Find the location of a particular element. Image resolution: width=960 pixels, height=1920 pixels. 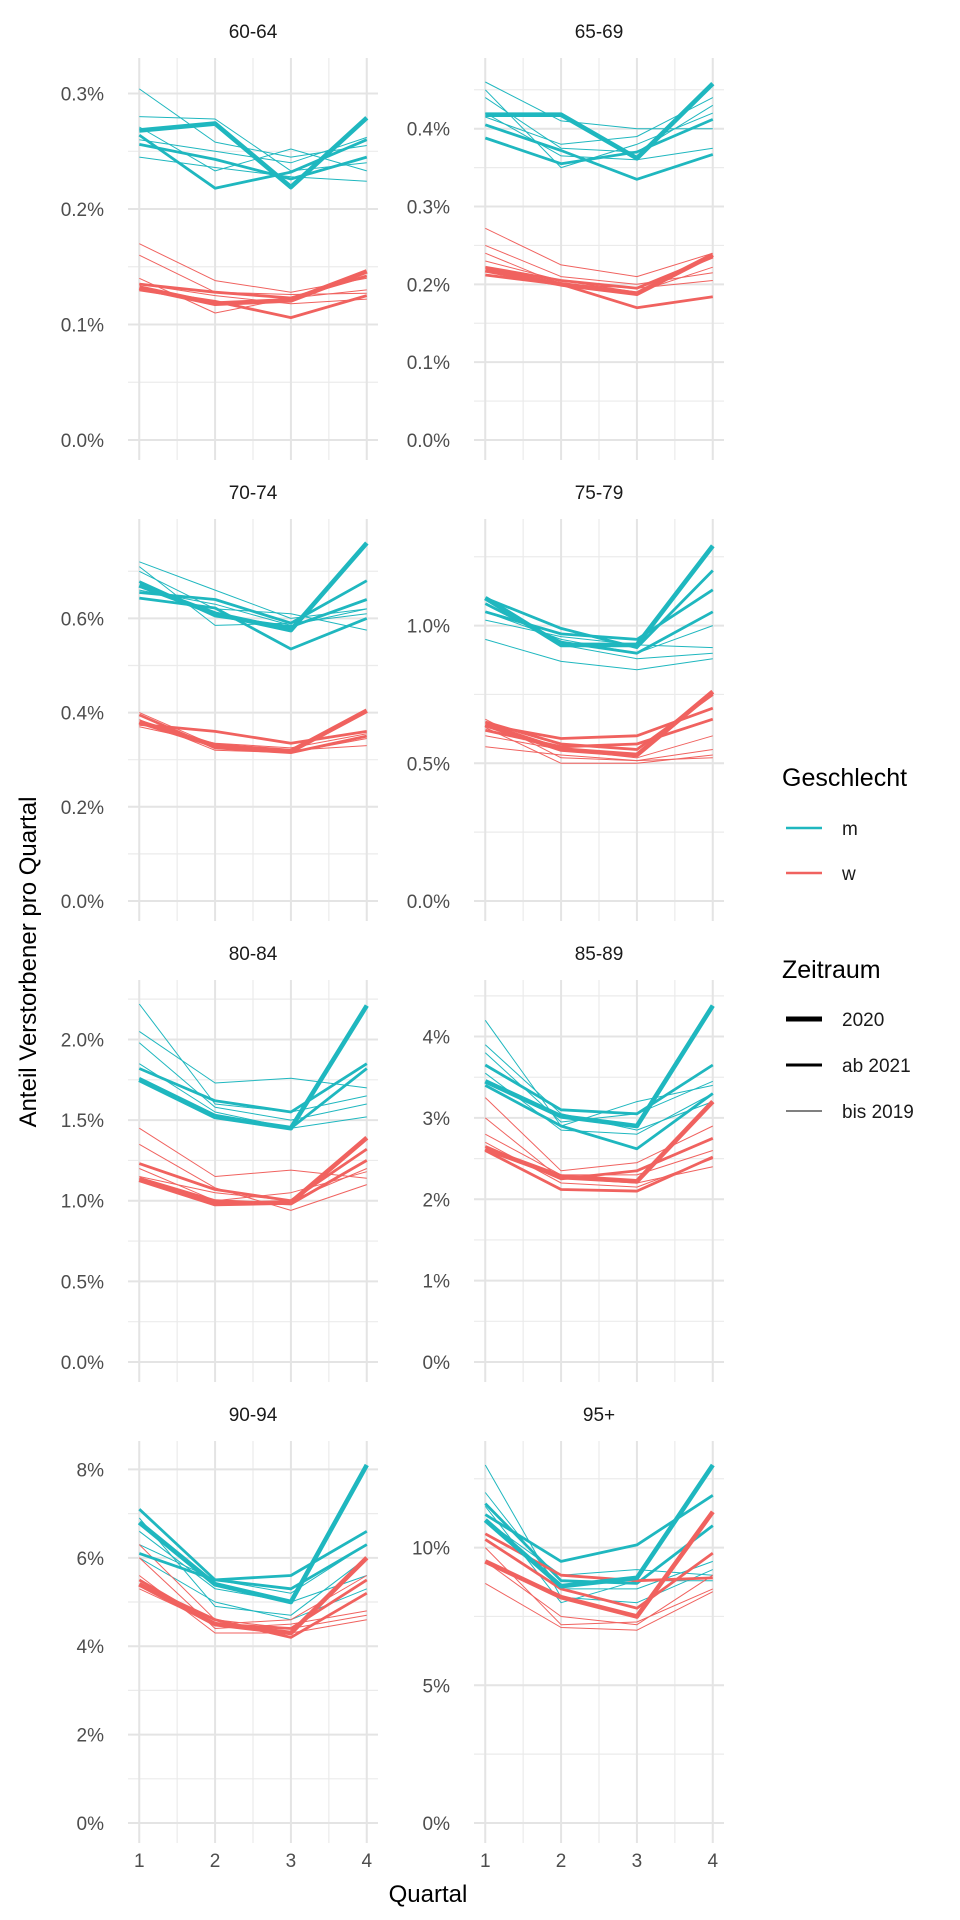

facet-strip-label: 85-89 is located at coordinates (599, 954).